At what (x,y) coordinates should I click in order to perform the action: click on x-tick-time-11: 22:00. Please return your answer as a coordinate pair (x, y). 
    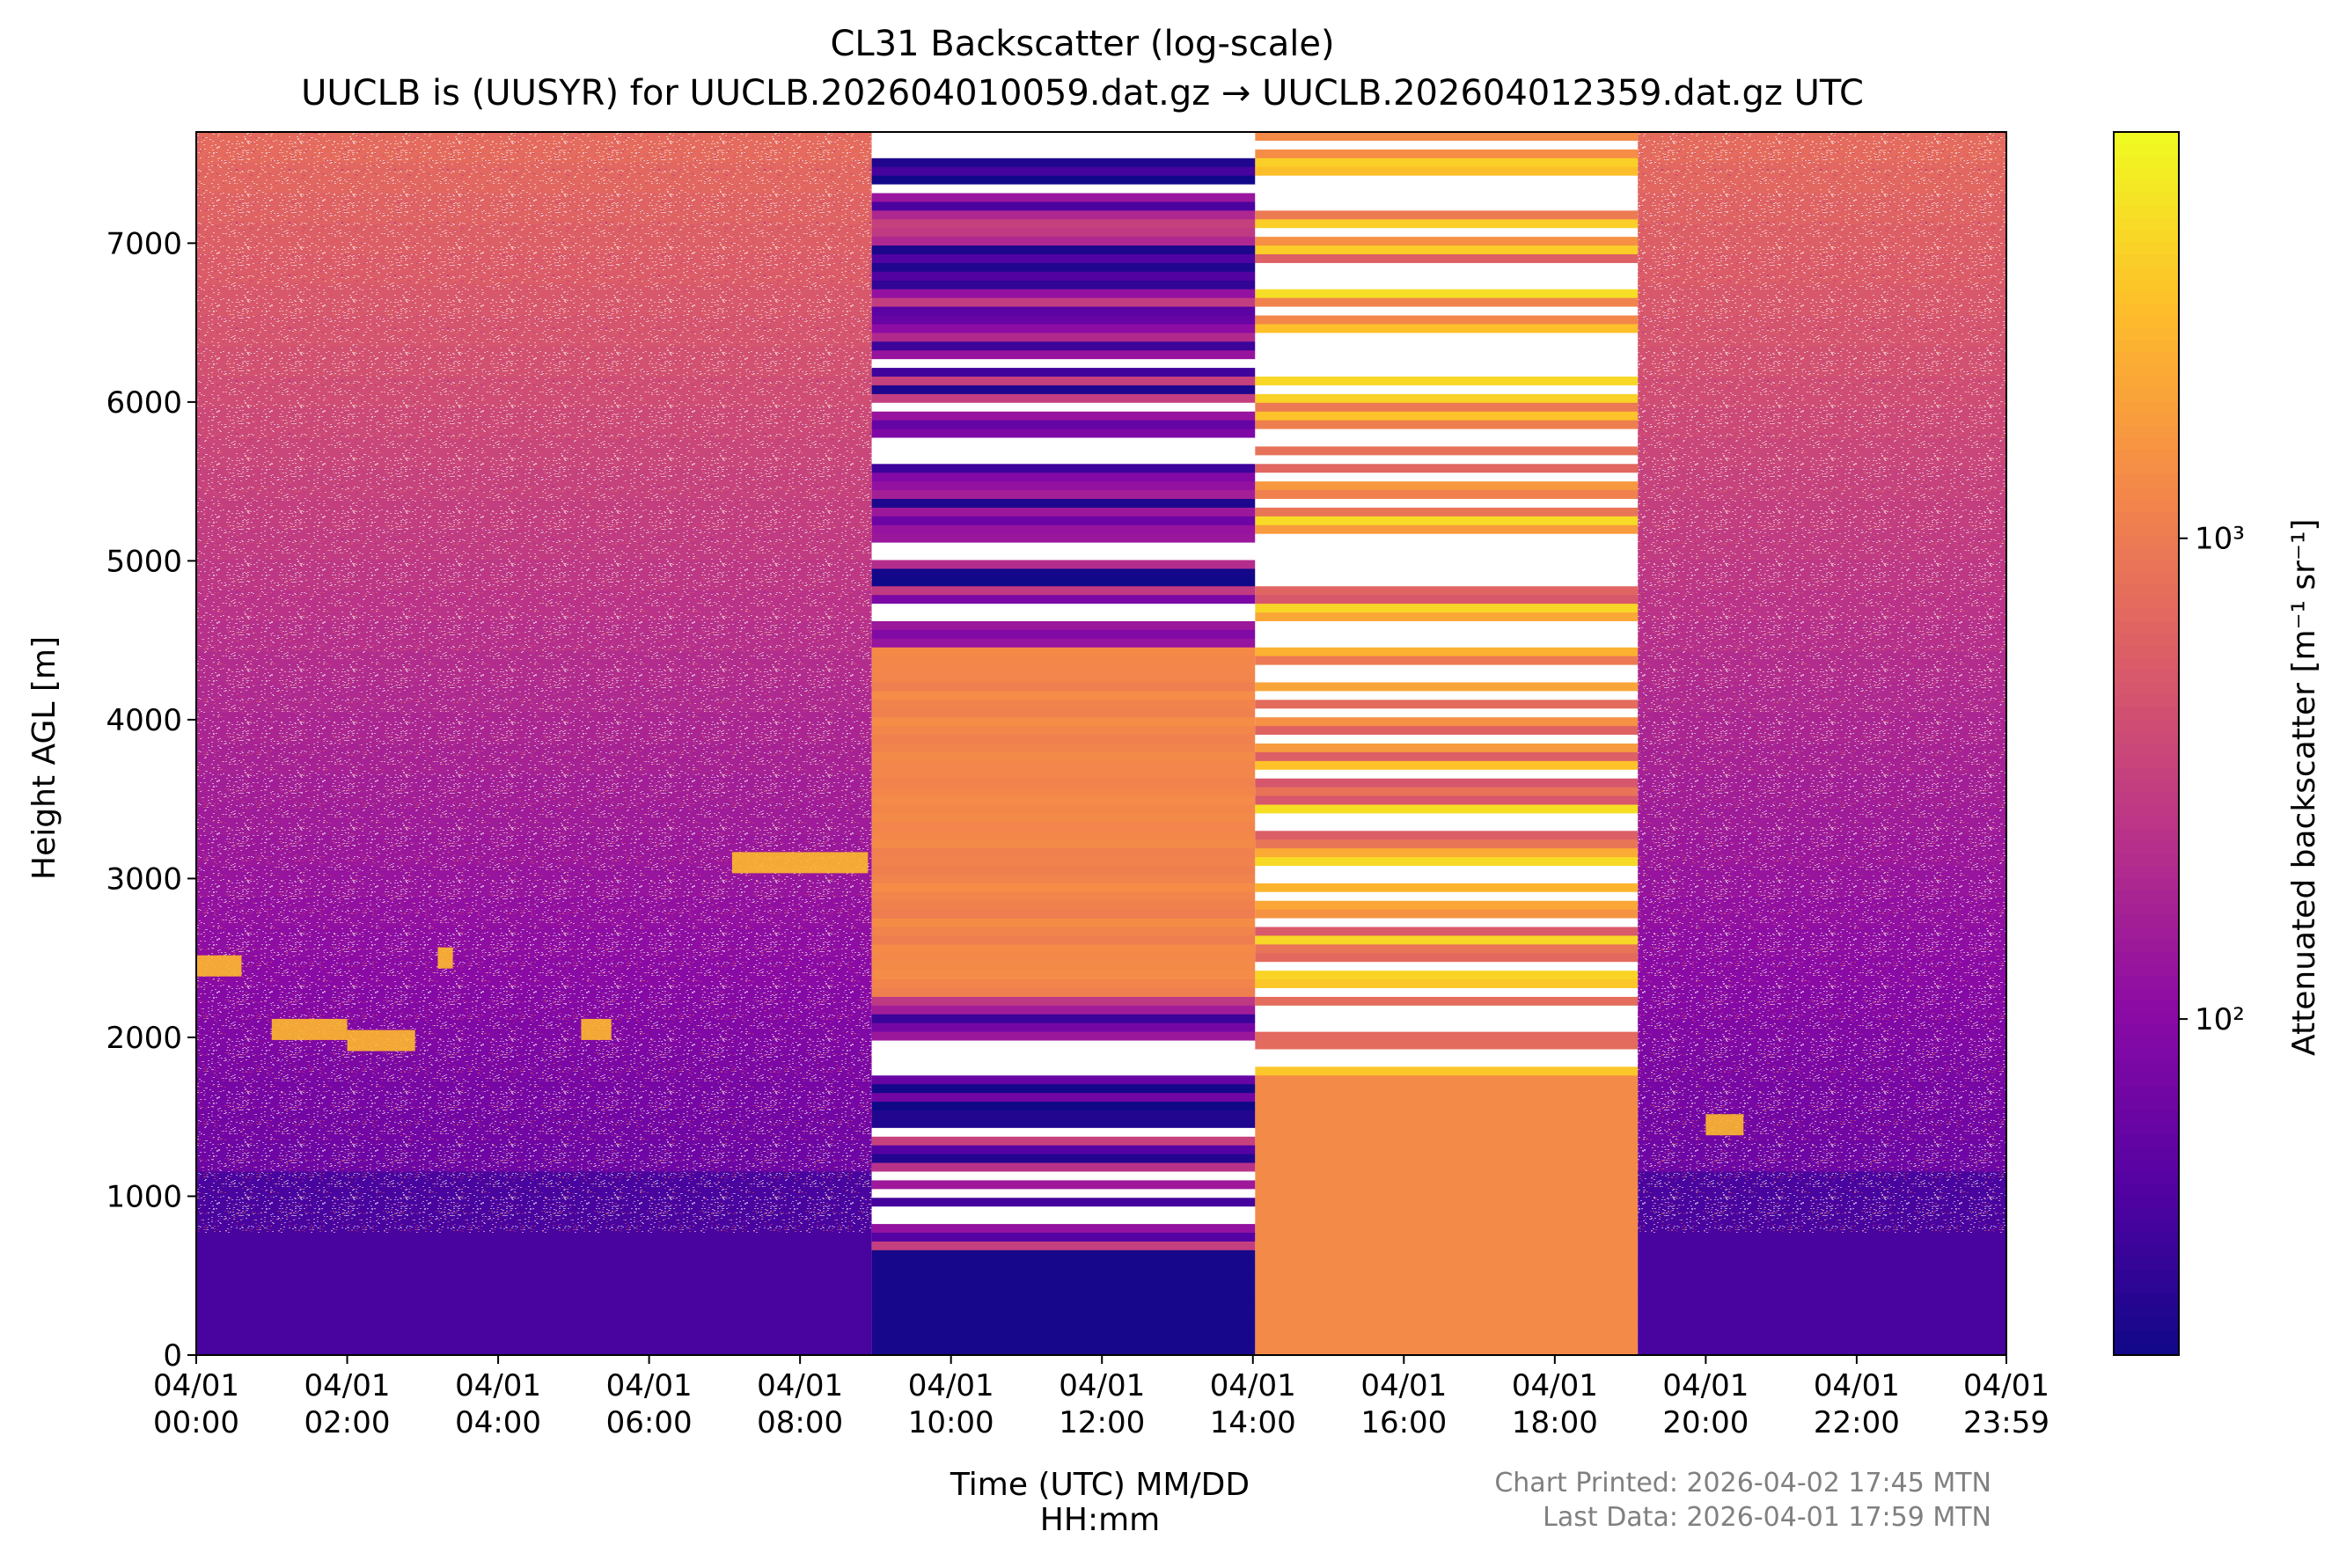
    Looking at the image, I should click on (1857, 1422).